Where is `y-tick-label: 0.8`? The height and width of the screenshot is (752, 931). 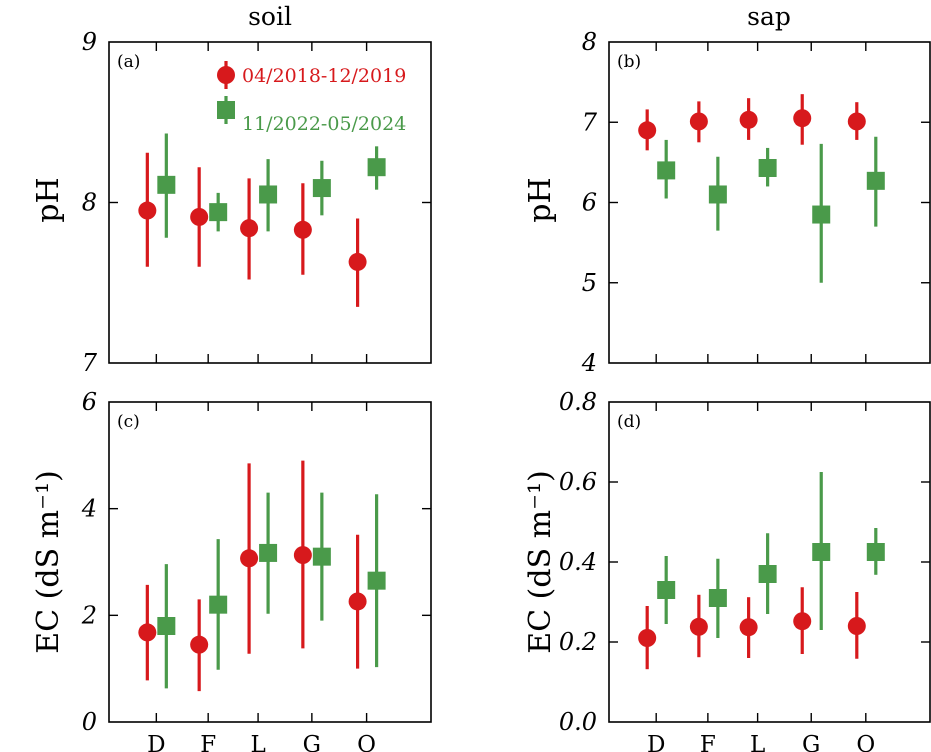
y-tick-label: 0.8 is located at coordinates (578, 402).